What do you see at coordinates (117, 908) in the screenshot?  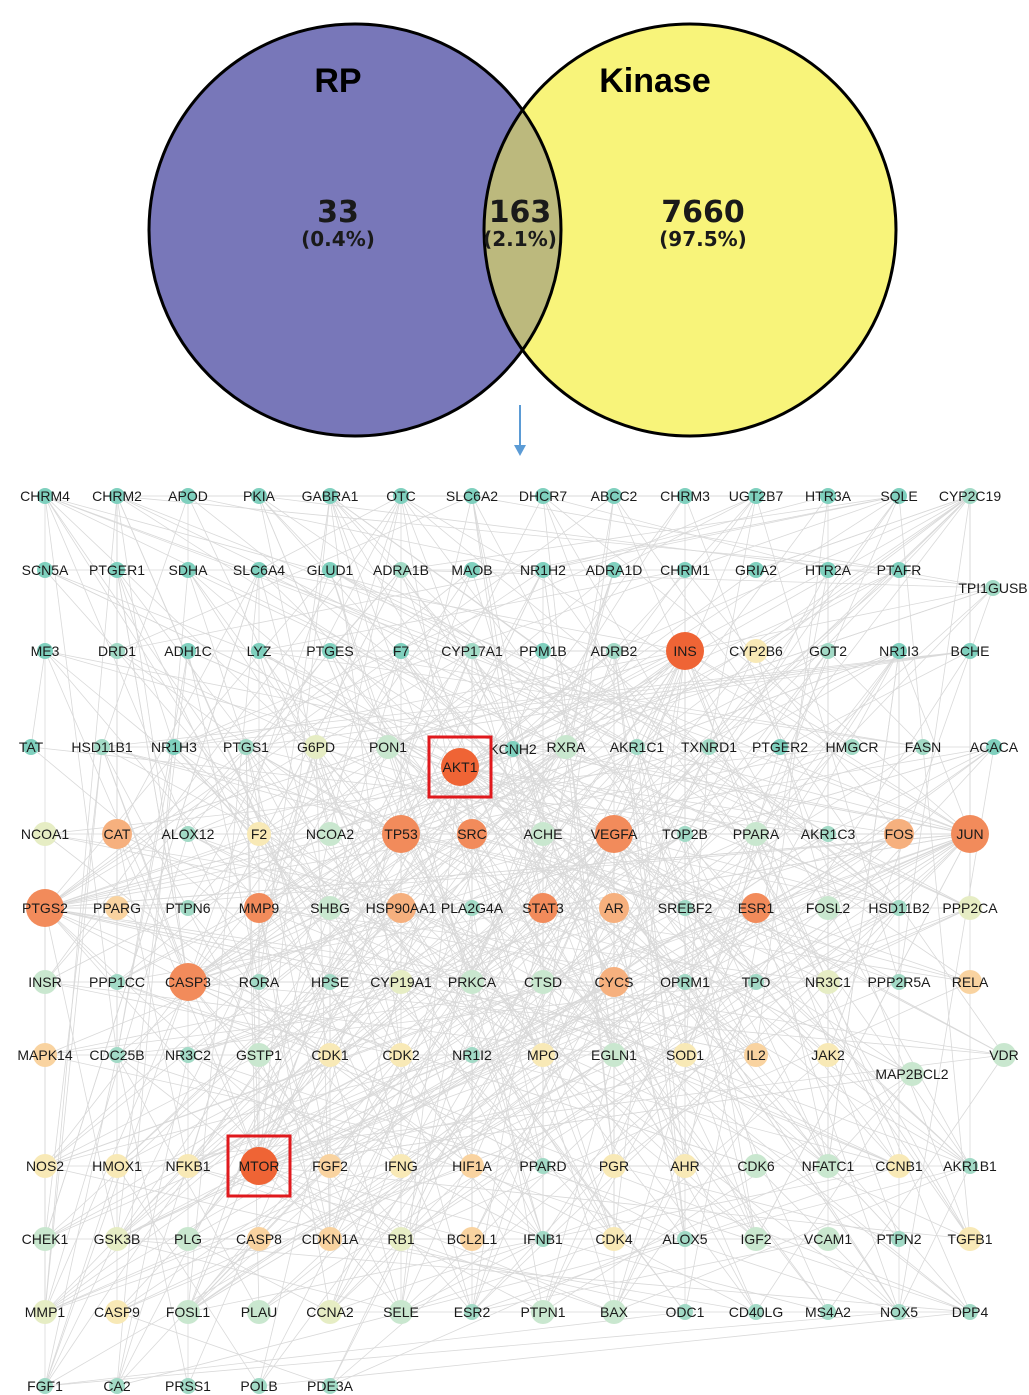 I see `node-label: PPARG` at bounding box center [117, 908].